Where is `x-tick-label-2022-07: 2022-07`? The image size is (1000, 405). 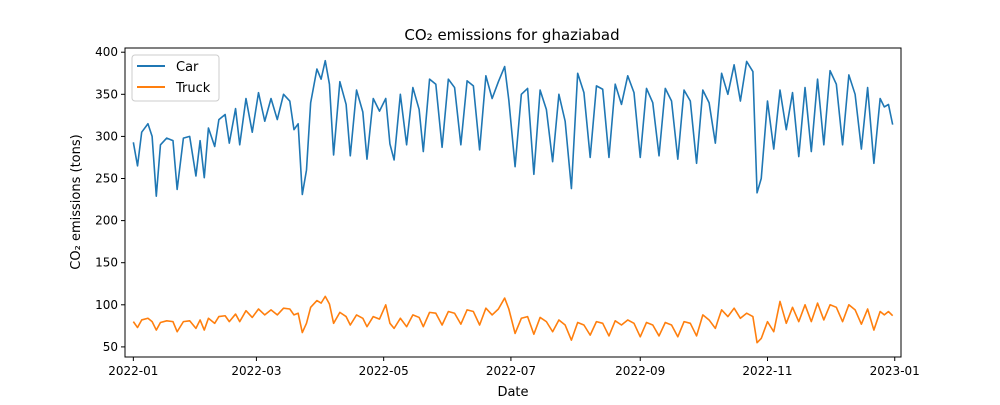
x-tick-label-2022-07: 2022-07 is located at coordinates (511, 371).